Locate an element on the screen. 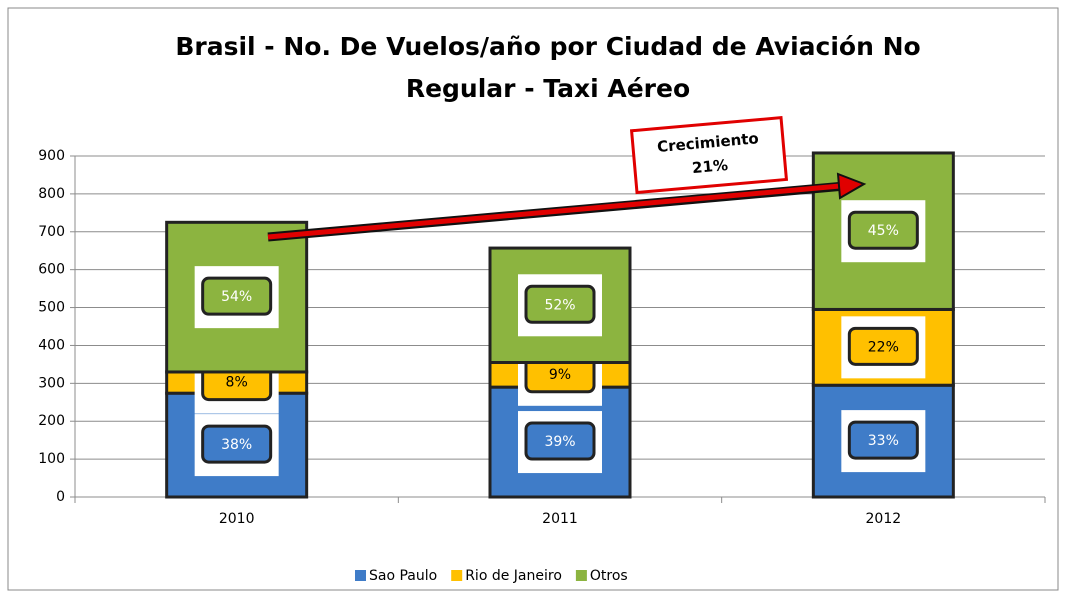 The width and height of the screenshot is (1065, 606). arrow-head is located at coordinates (851, 186).